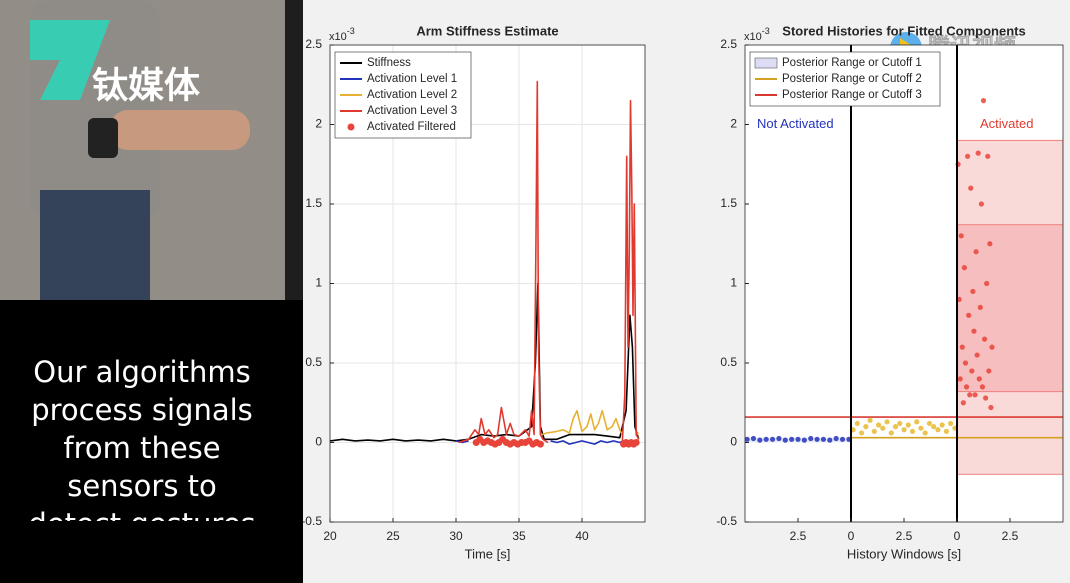  What do you see at coordinates (519, 536) in the screenshot?
I see `x-tick-label: 35` at bounding box center [519, 536].